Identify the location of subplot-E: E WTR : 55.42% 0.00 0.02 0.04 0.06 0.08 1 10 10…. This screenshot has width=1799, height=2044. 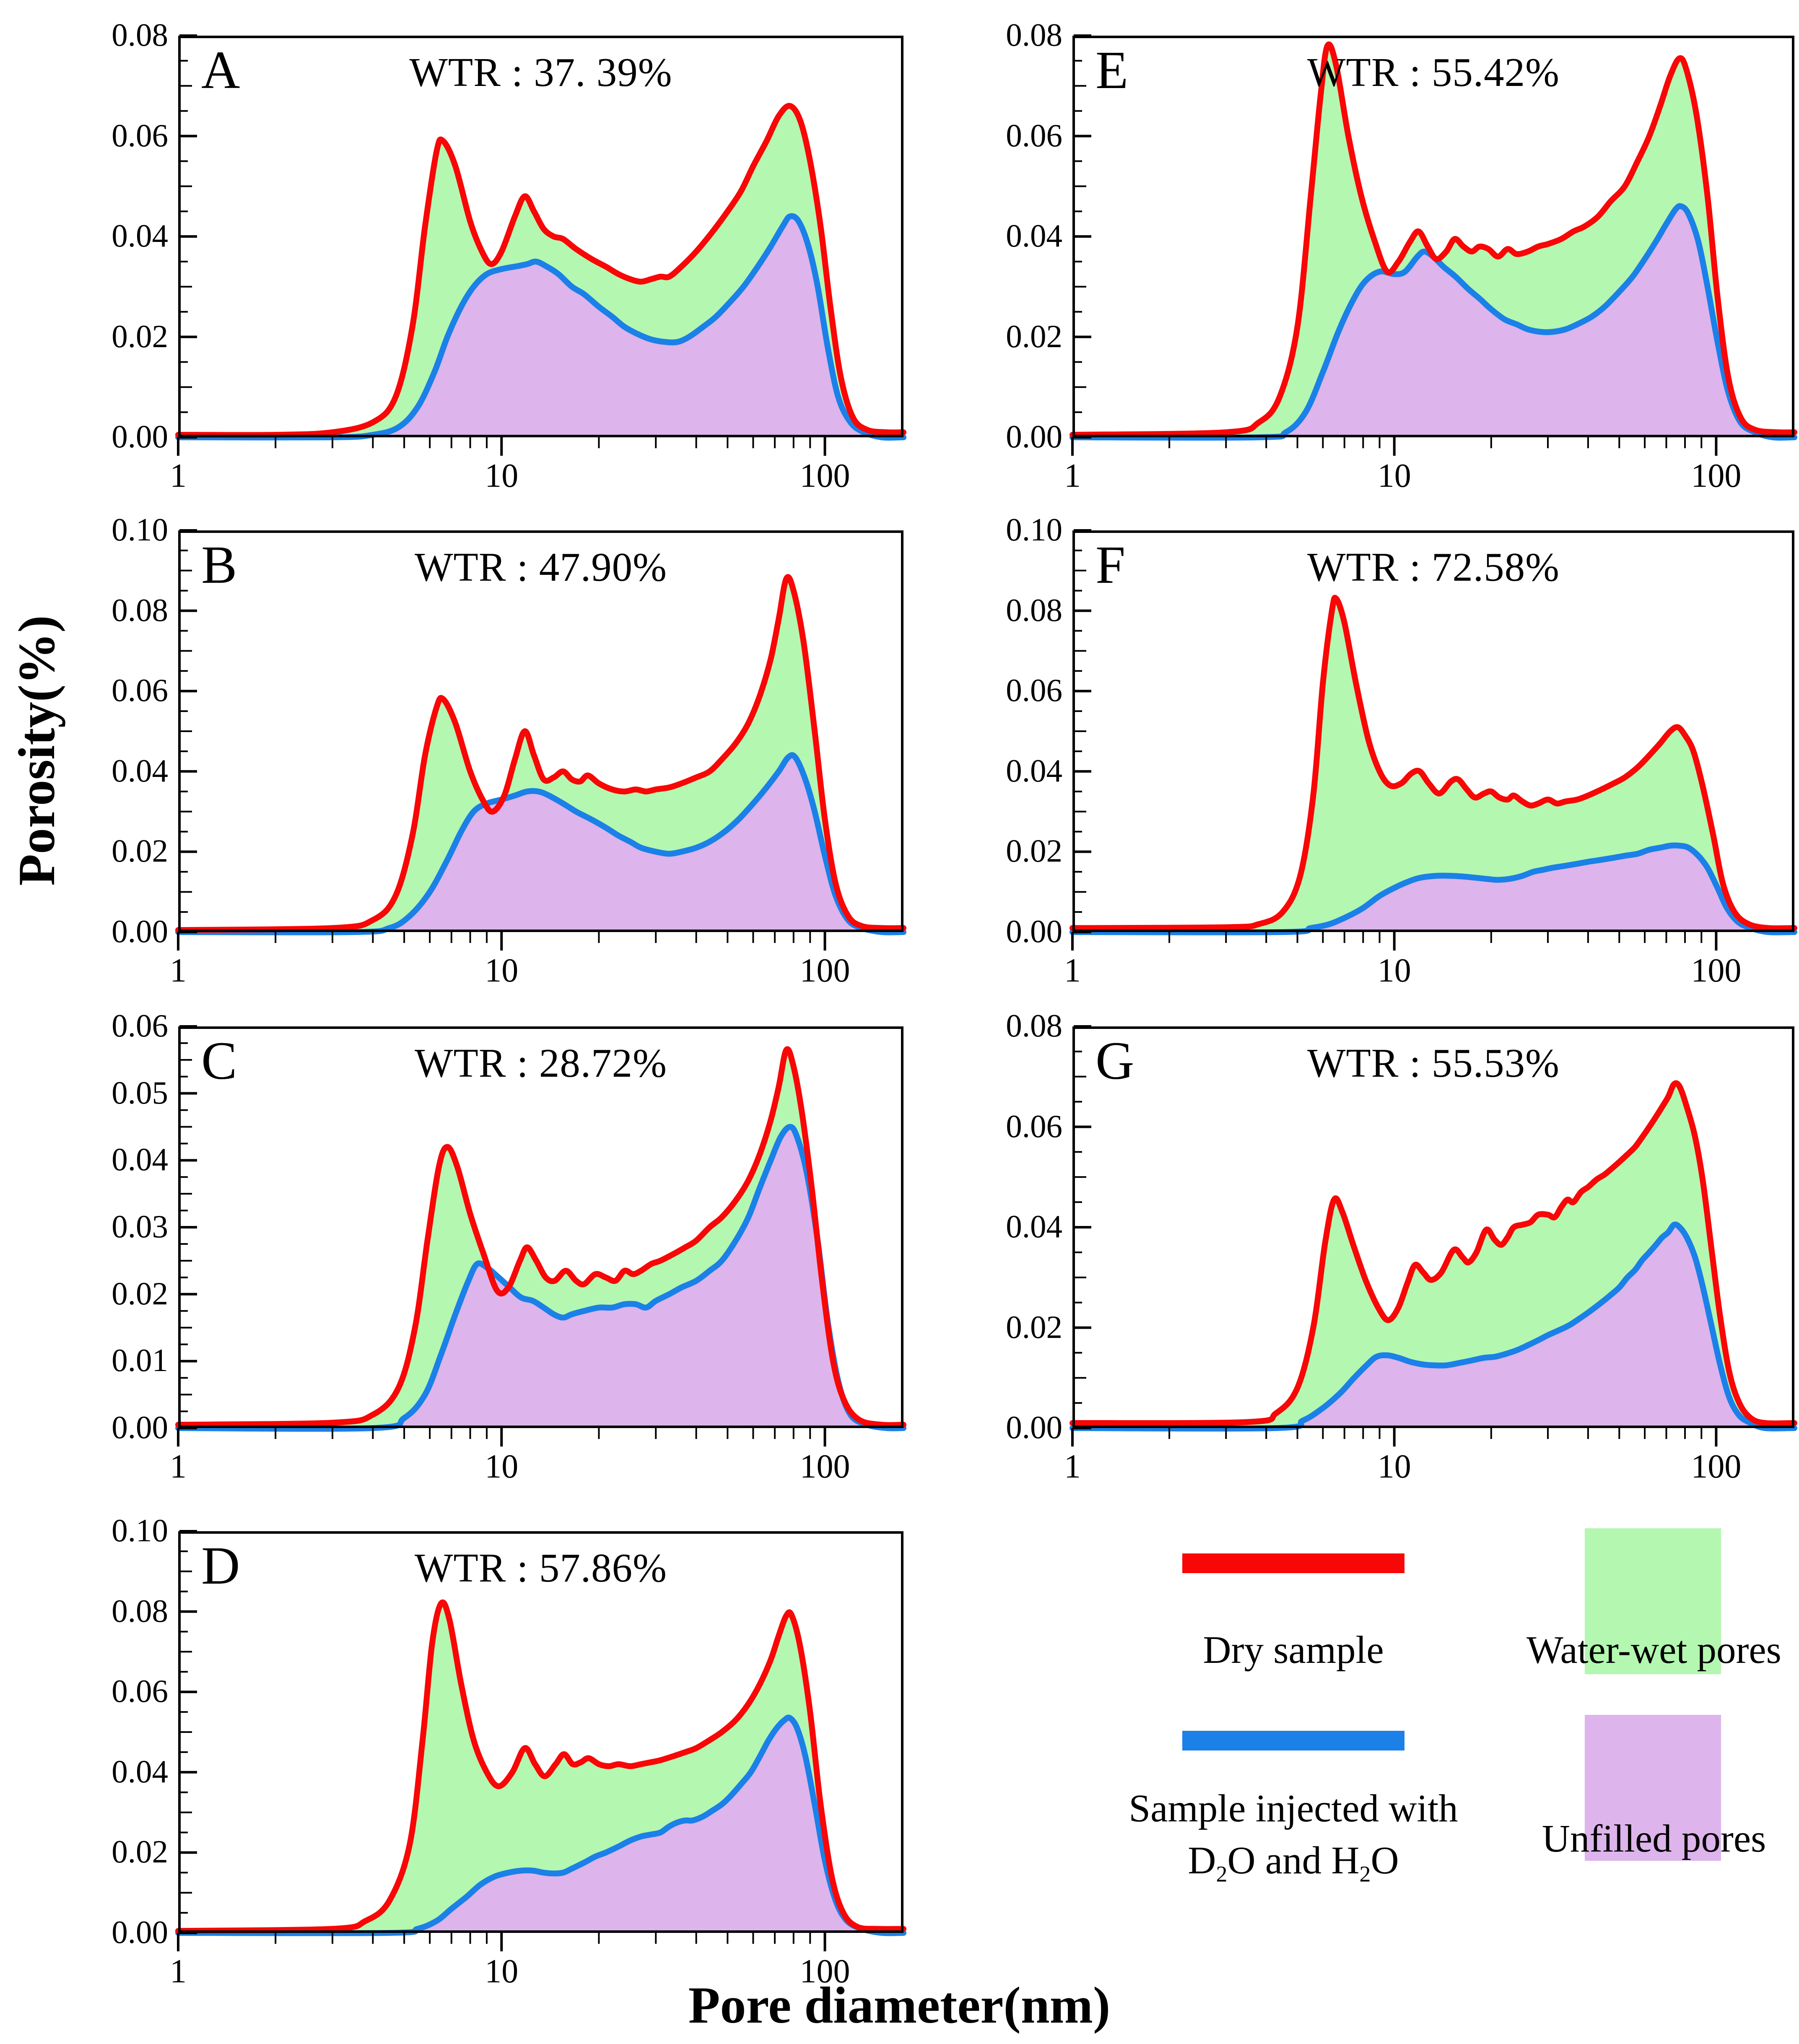
(1401, 256).